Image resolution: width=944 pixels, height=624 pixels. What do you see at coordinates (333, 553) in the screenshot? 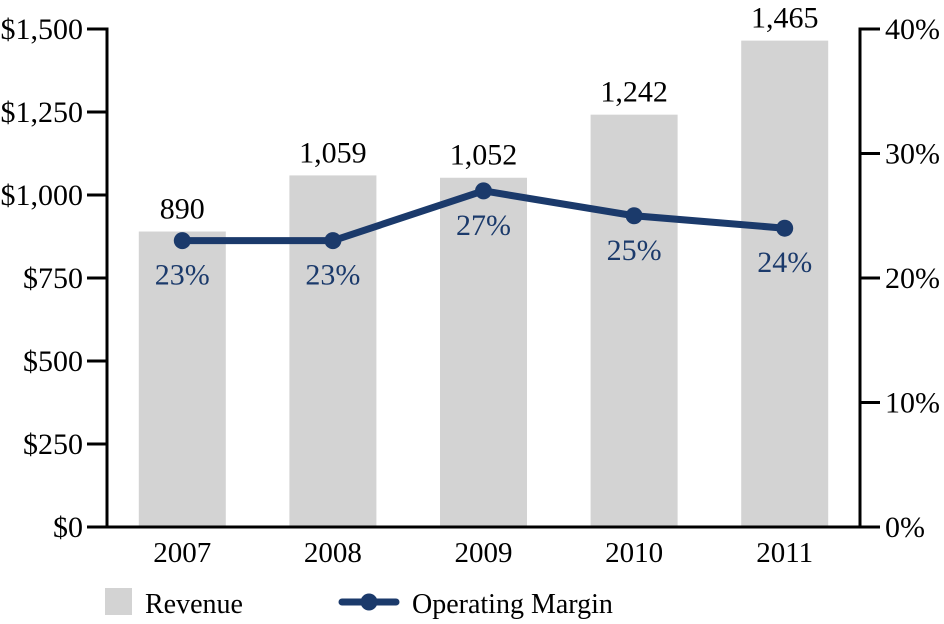
I see `x-axis-category-label: 2008` at bounding box center [333, 553].